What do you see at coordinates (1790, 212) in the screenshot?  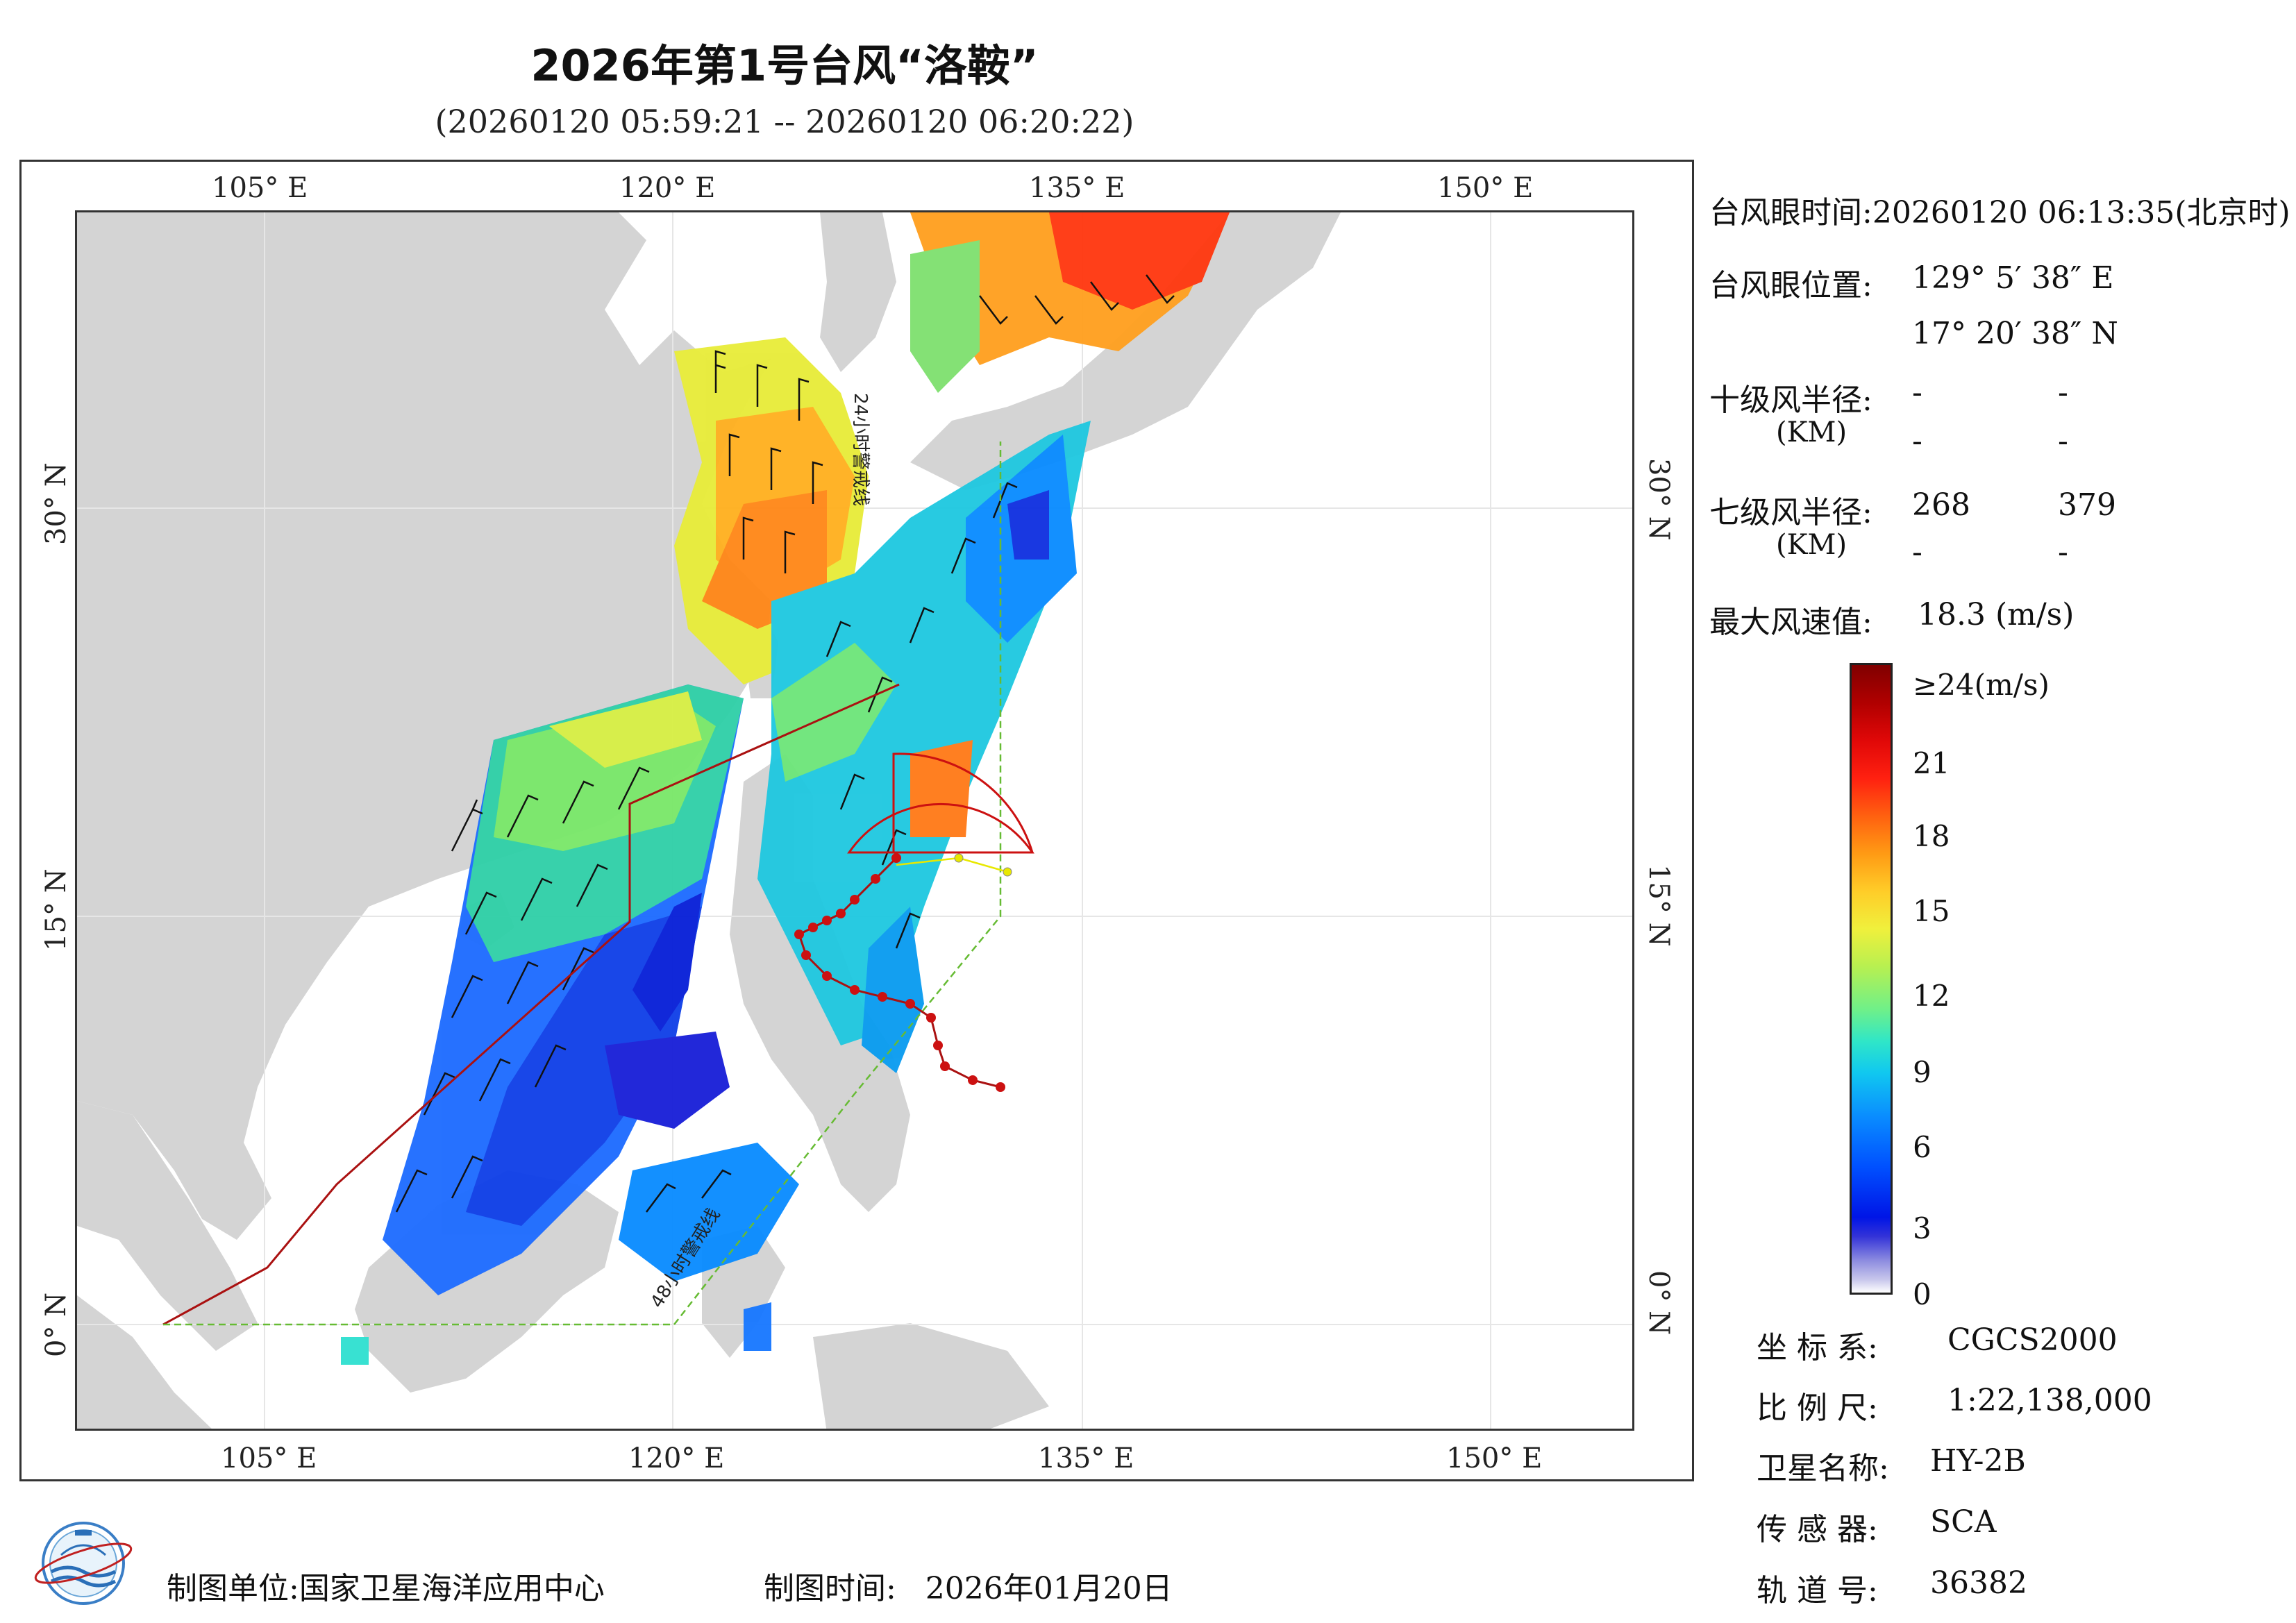 I see `eye-time-label: 台风眼时间:` at bounding box center [1790, 212].